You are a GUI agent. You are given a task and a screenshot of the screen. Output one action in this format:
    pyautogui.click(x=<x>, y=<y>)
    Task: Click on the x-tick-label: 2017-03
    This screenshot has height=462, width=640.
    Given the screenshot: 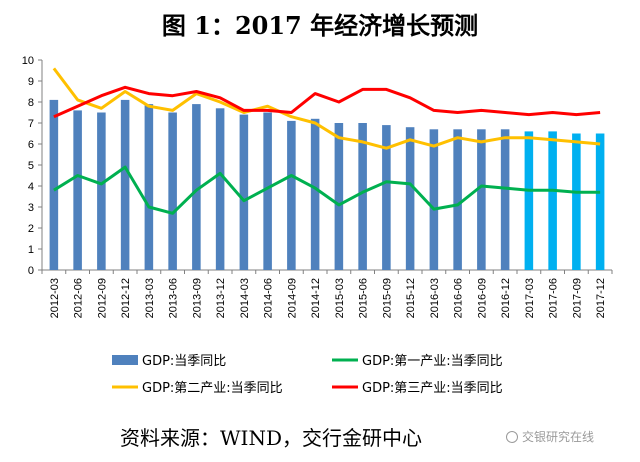 What is the action you would take?
    pyautogui.click(x=530, y=298)
    